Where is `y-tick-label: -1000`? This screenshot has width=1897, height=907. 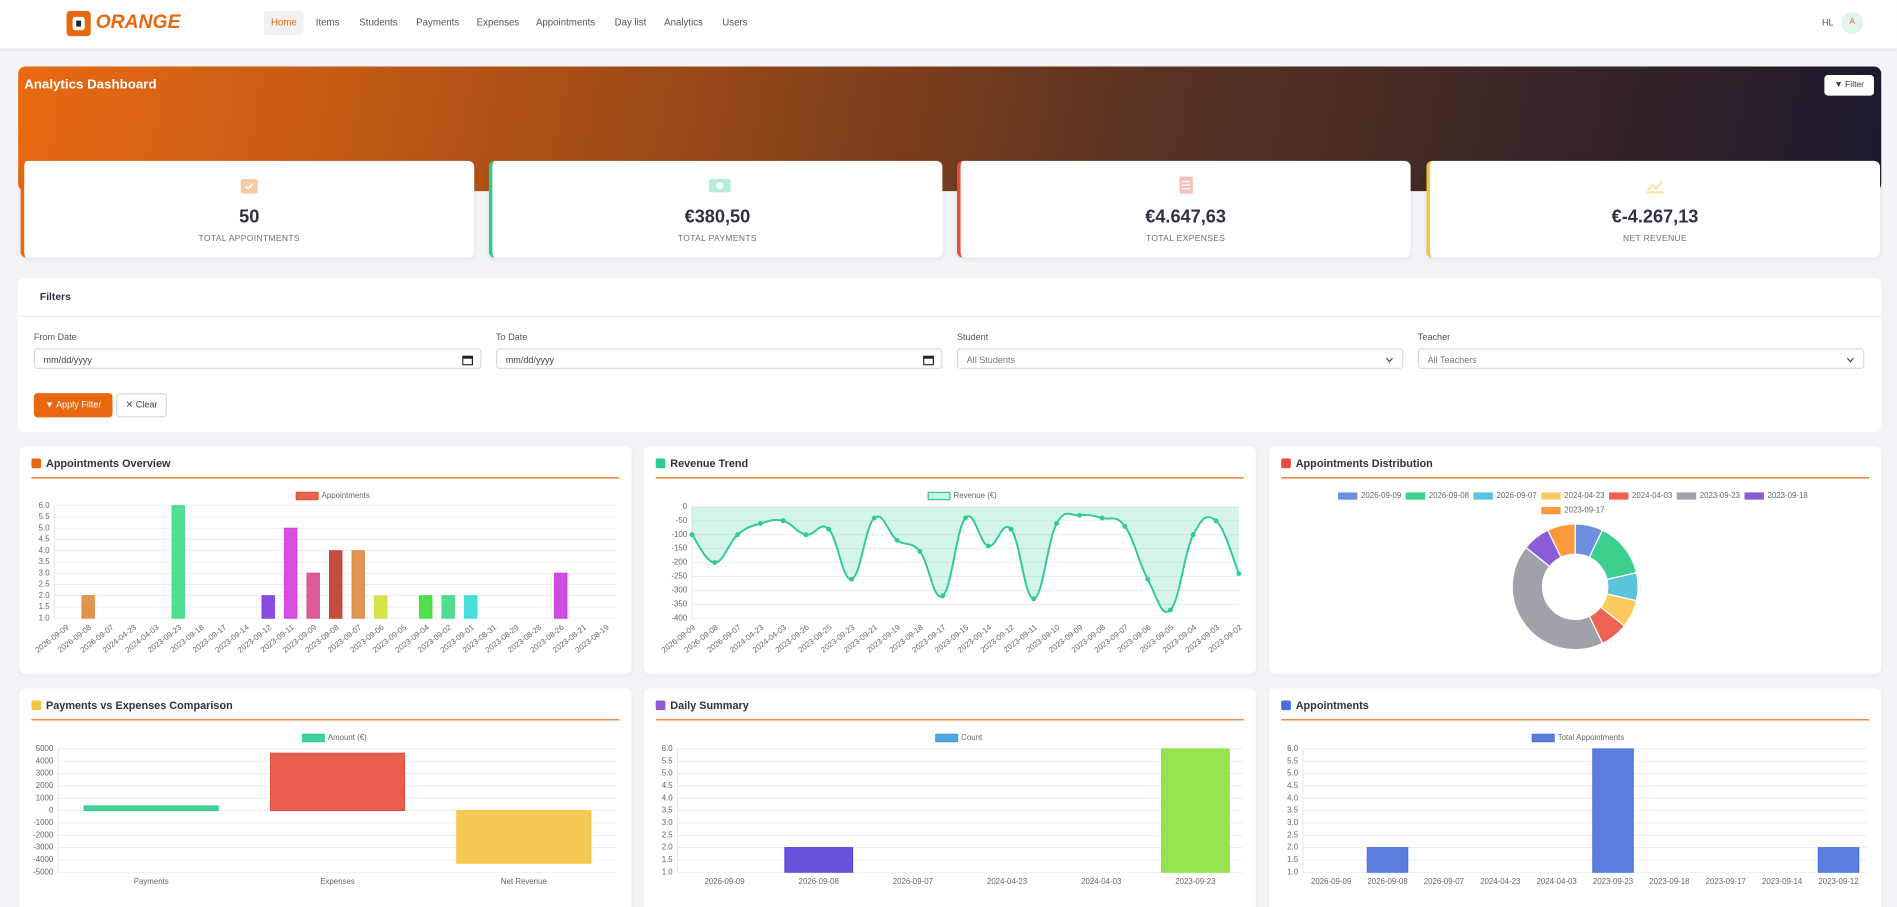 y-tick-label: -1000 is located at coordinates (43, 822).